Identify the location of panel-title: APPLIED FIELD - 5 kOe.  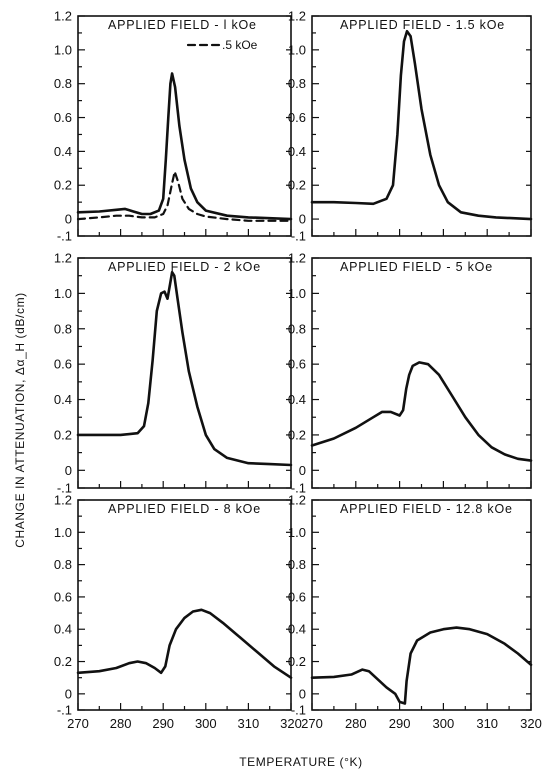
(416, 267).